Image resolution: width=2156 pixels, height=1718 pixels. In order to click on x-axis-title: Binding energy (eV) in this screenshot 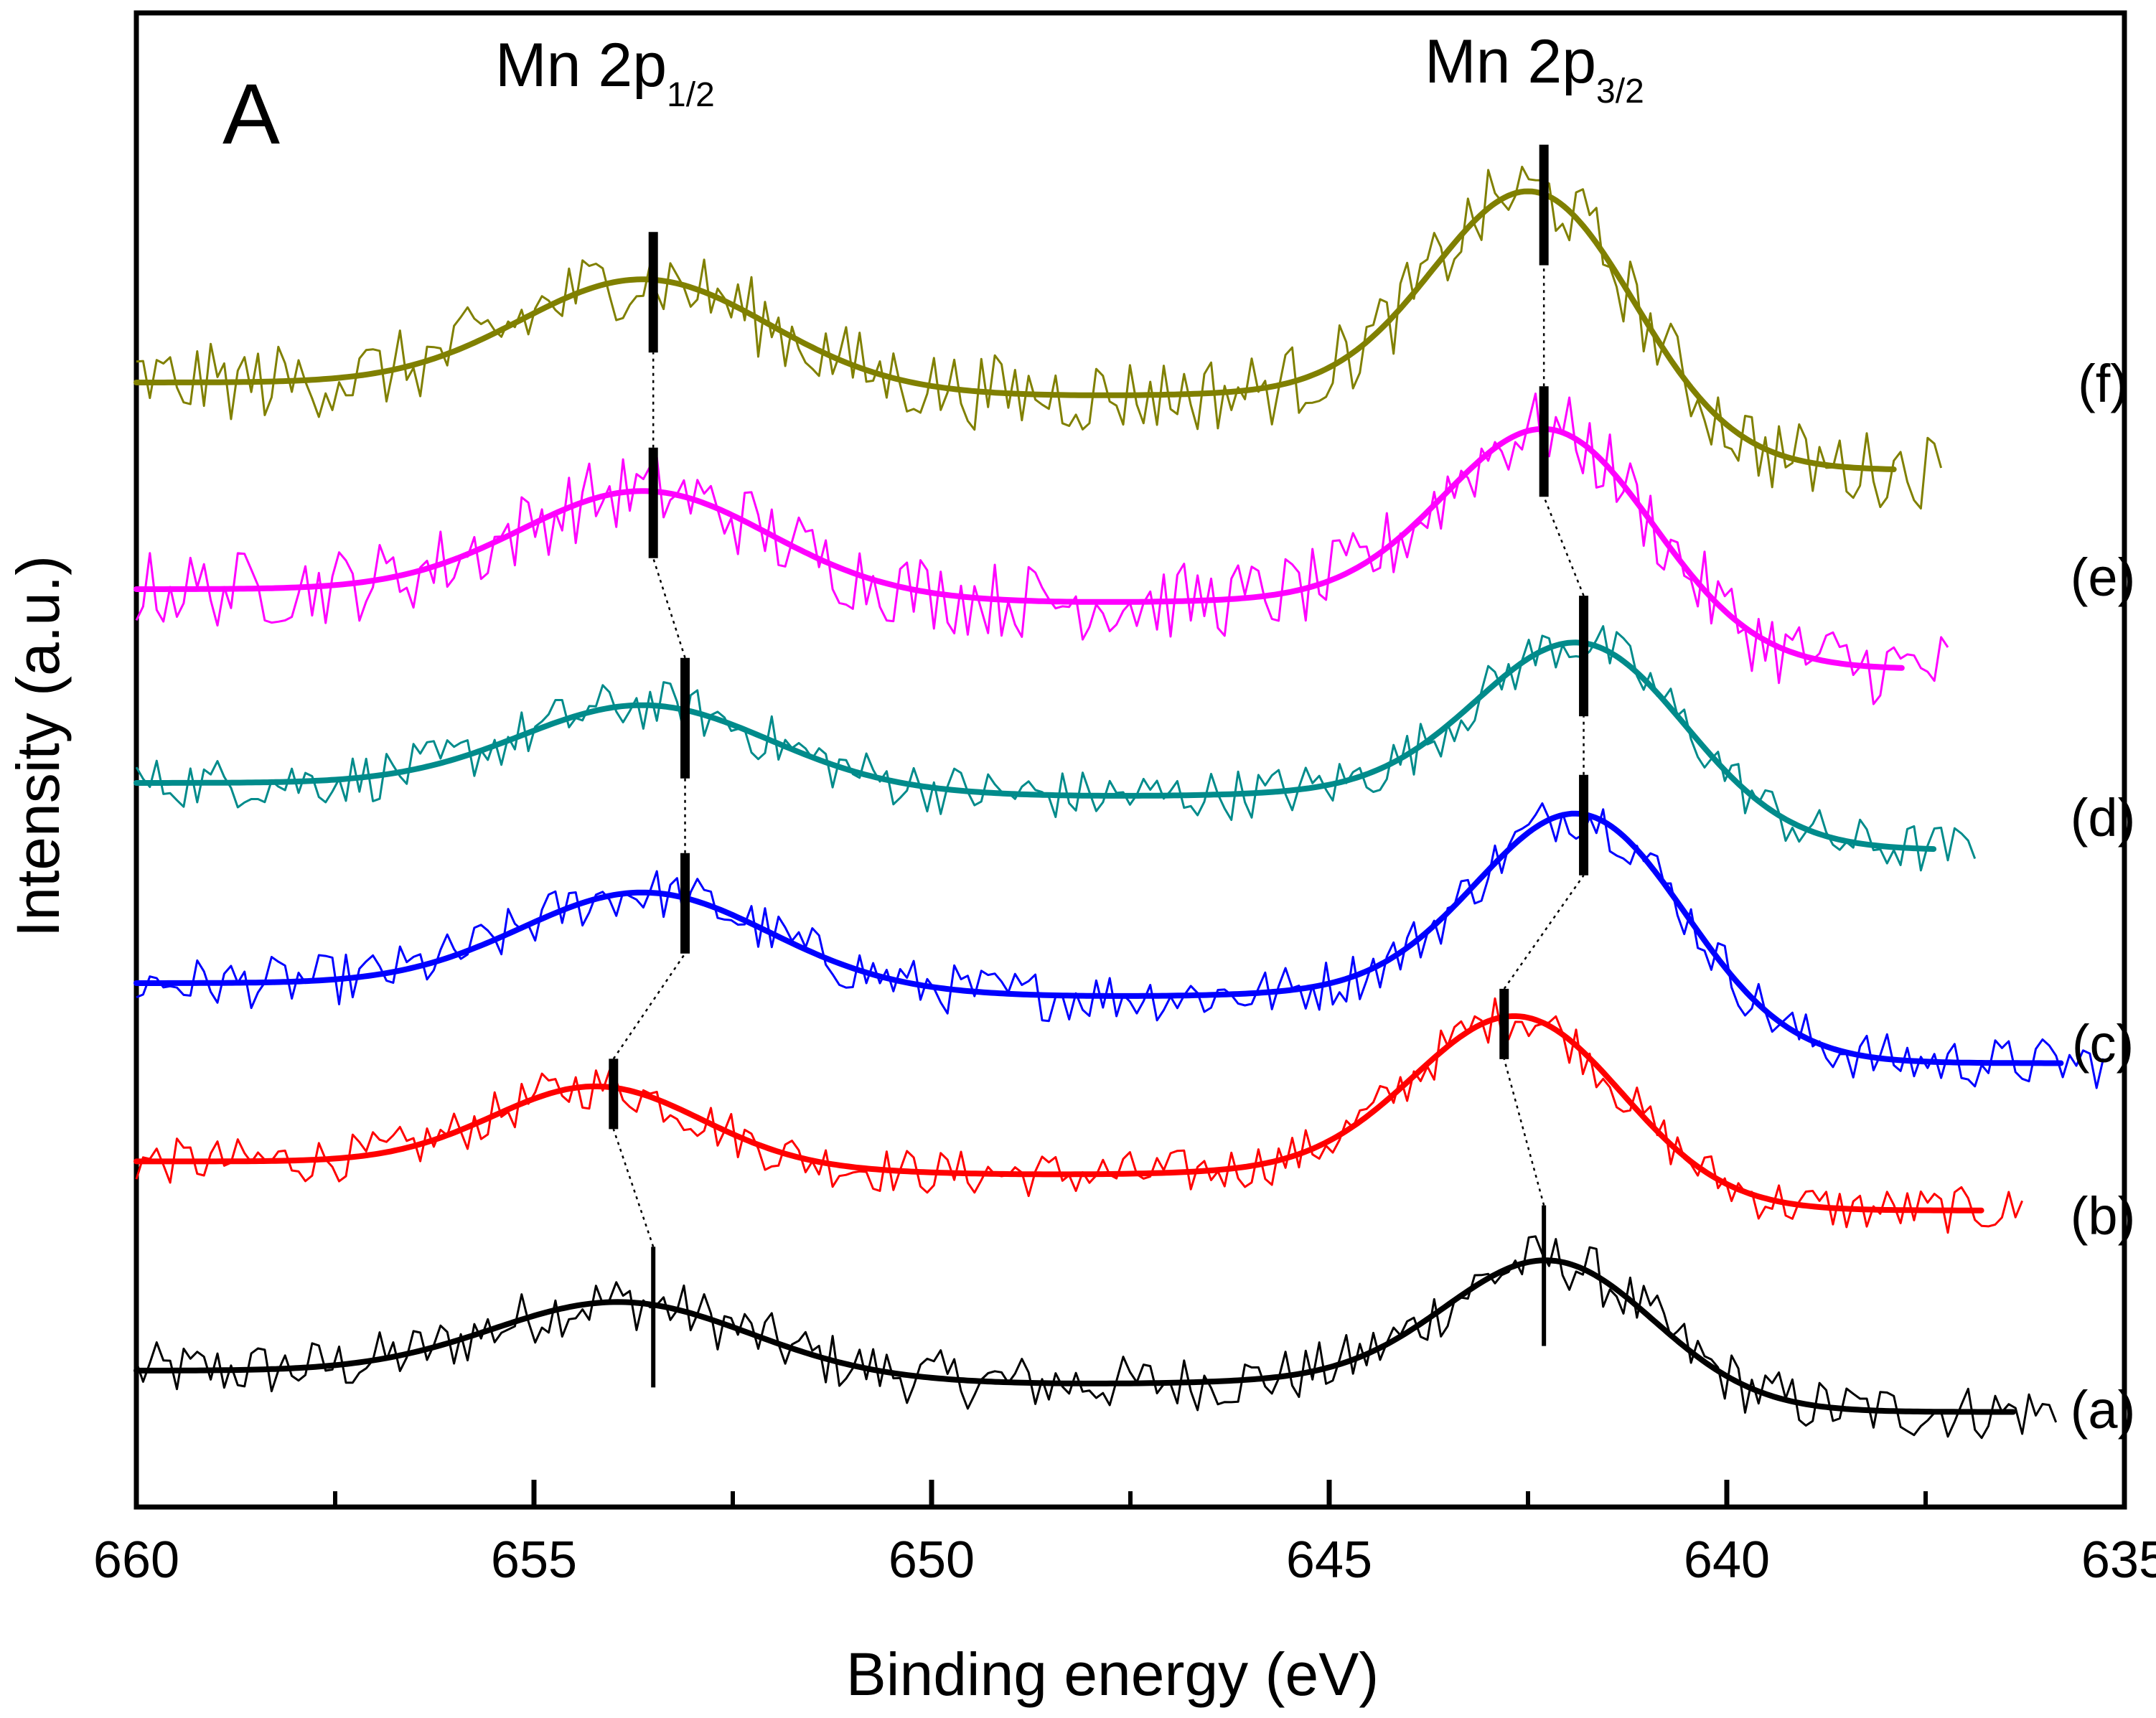, I will do `click(1112, 1674)`.